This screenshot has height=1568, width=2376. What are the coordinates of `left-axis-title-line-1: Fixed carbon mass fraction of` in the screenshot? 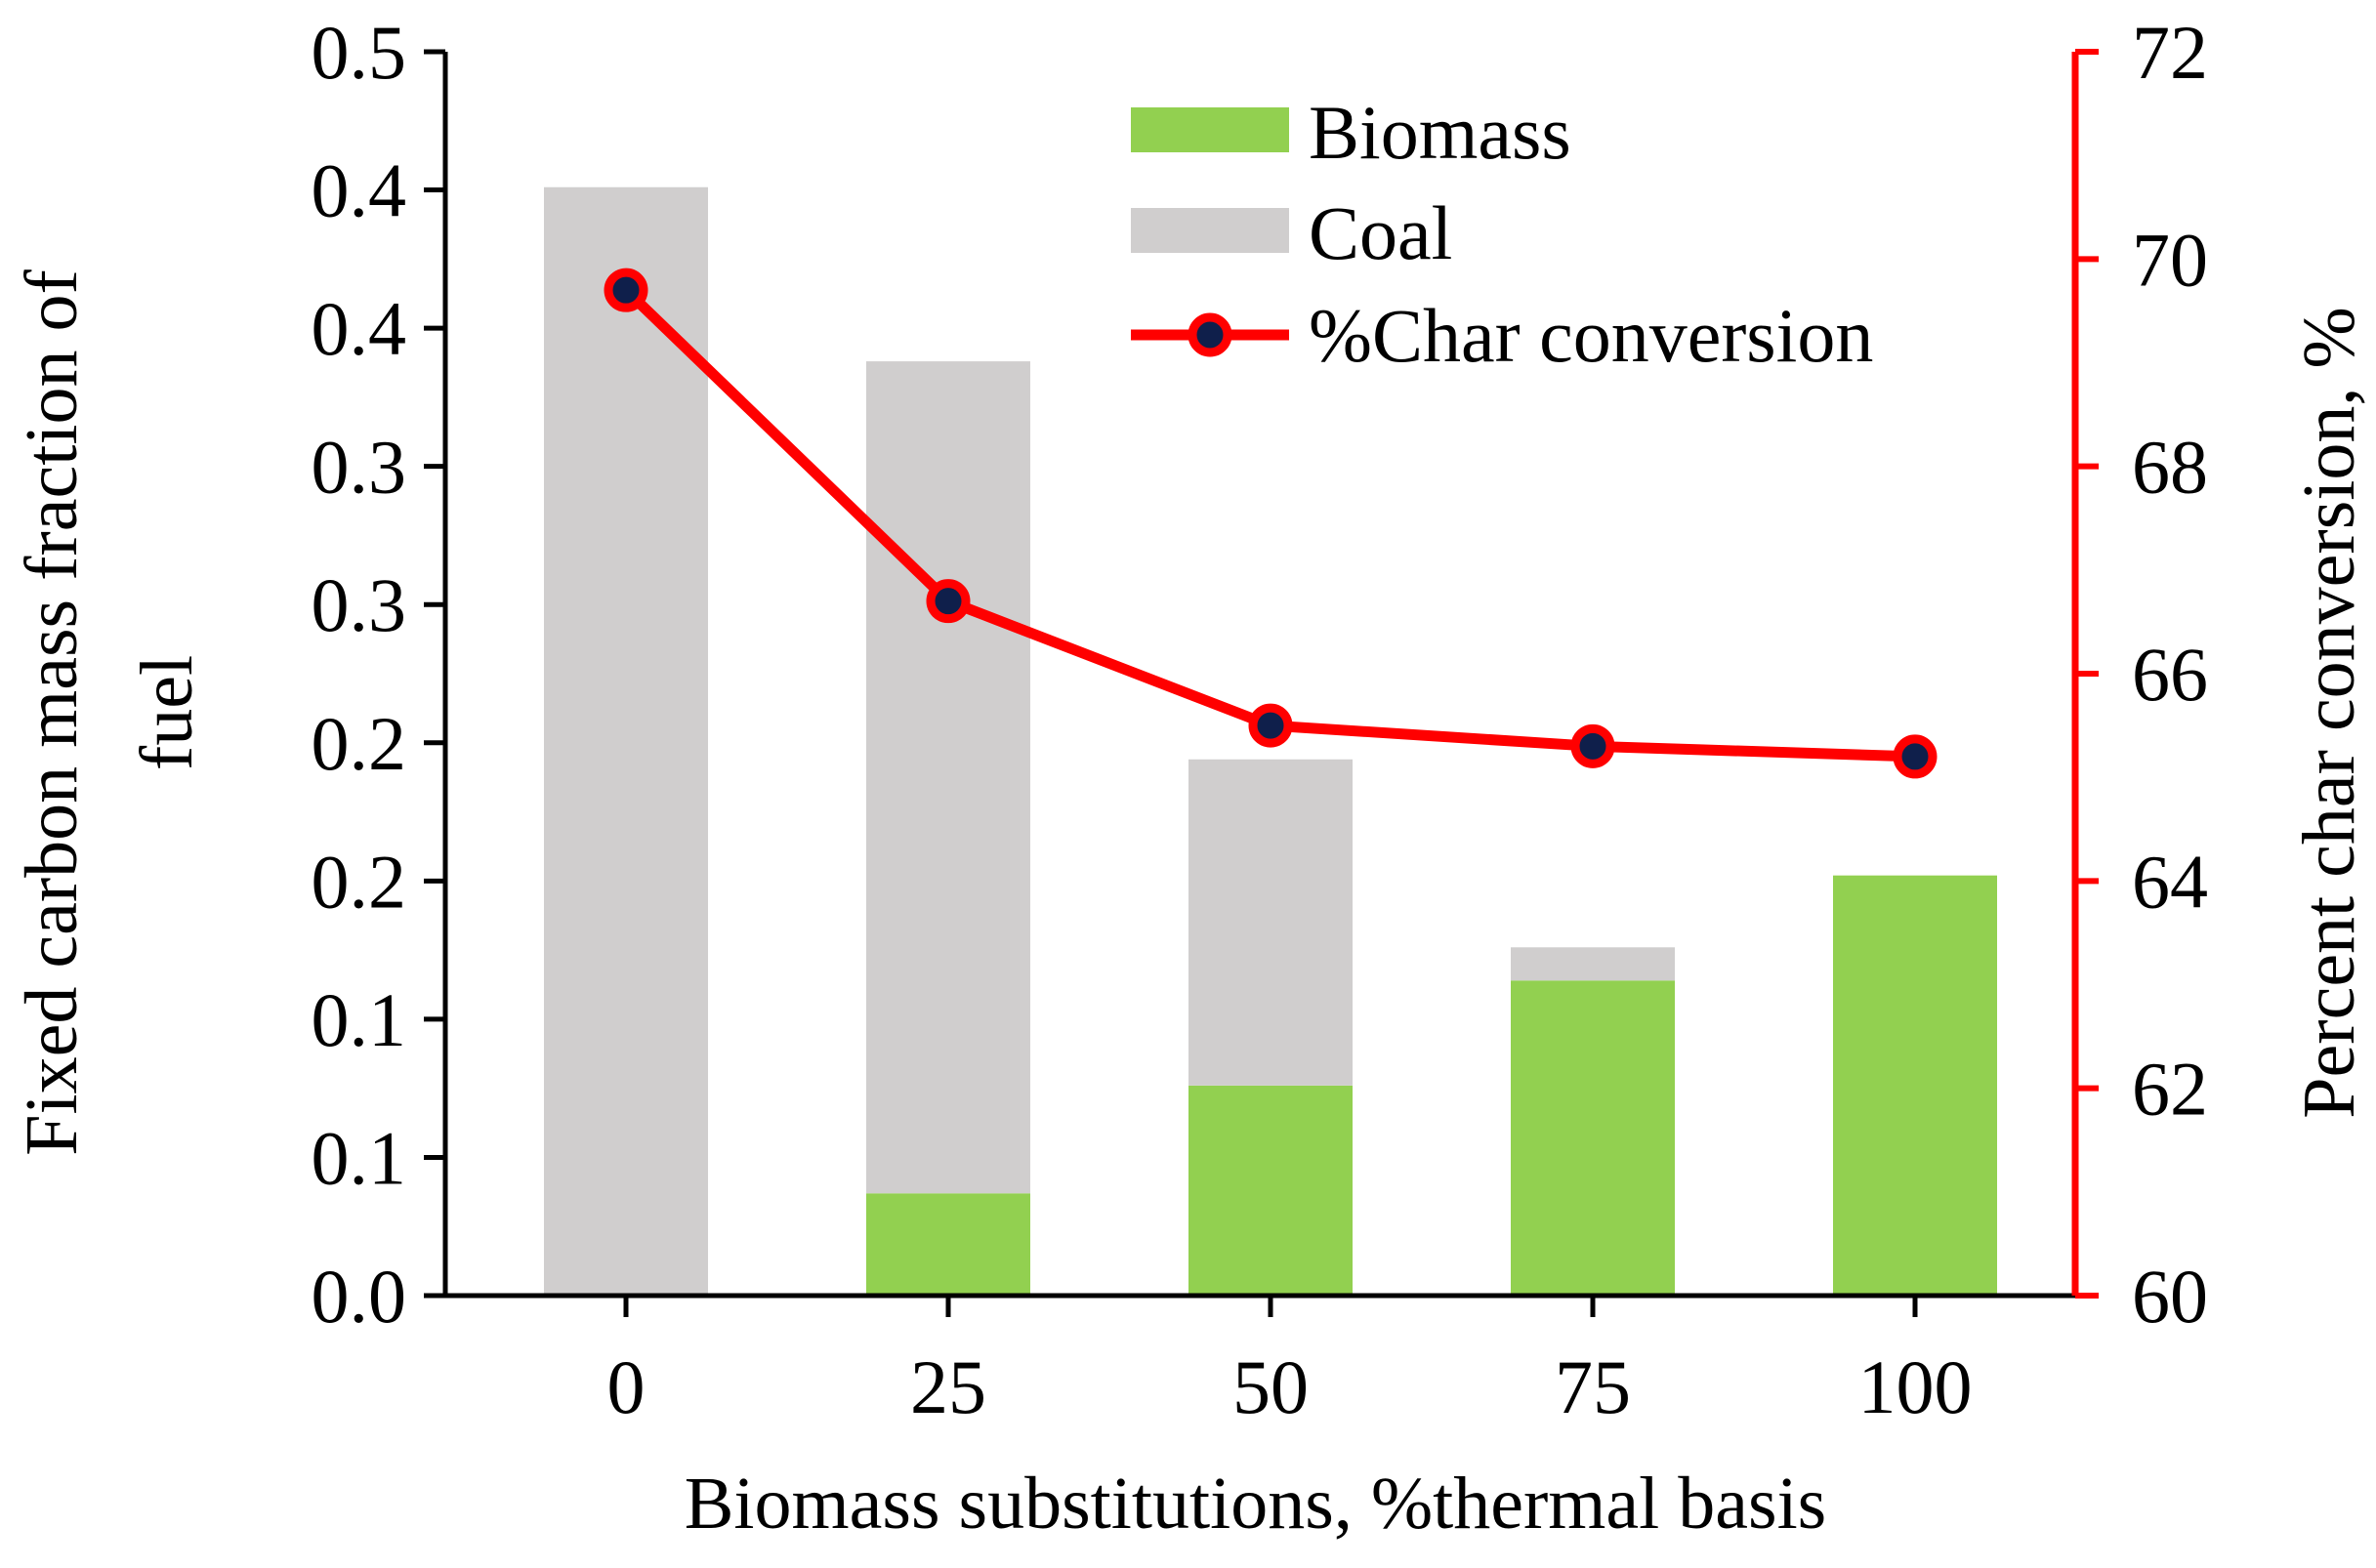 It's located at (52, 713).